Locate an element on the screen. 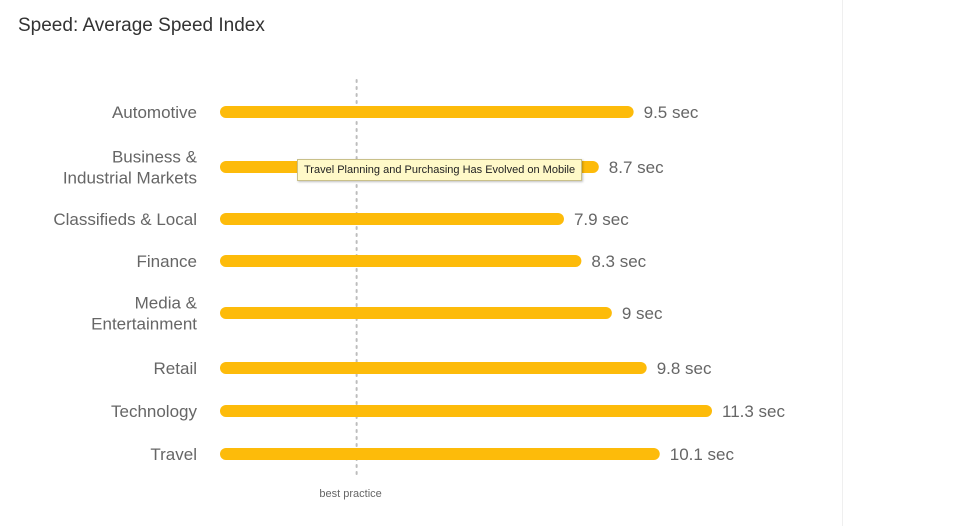  category-label: Classifieds & Local is located at coordinates (125, 219).